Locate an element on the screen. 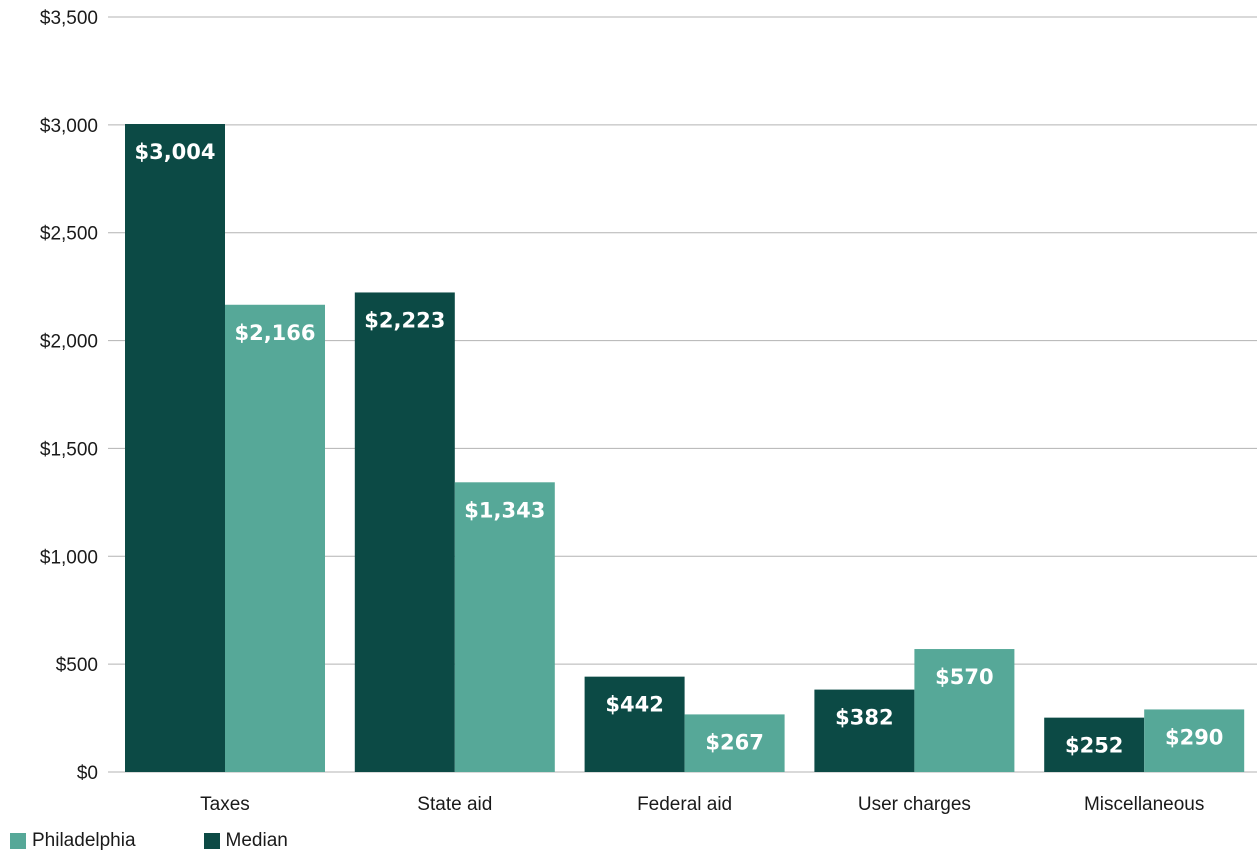  data-label: $3,004 is located at coordinates (174, 152).